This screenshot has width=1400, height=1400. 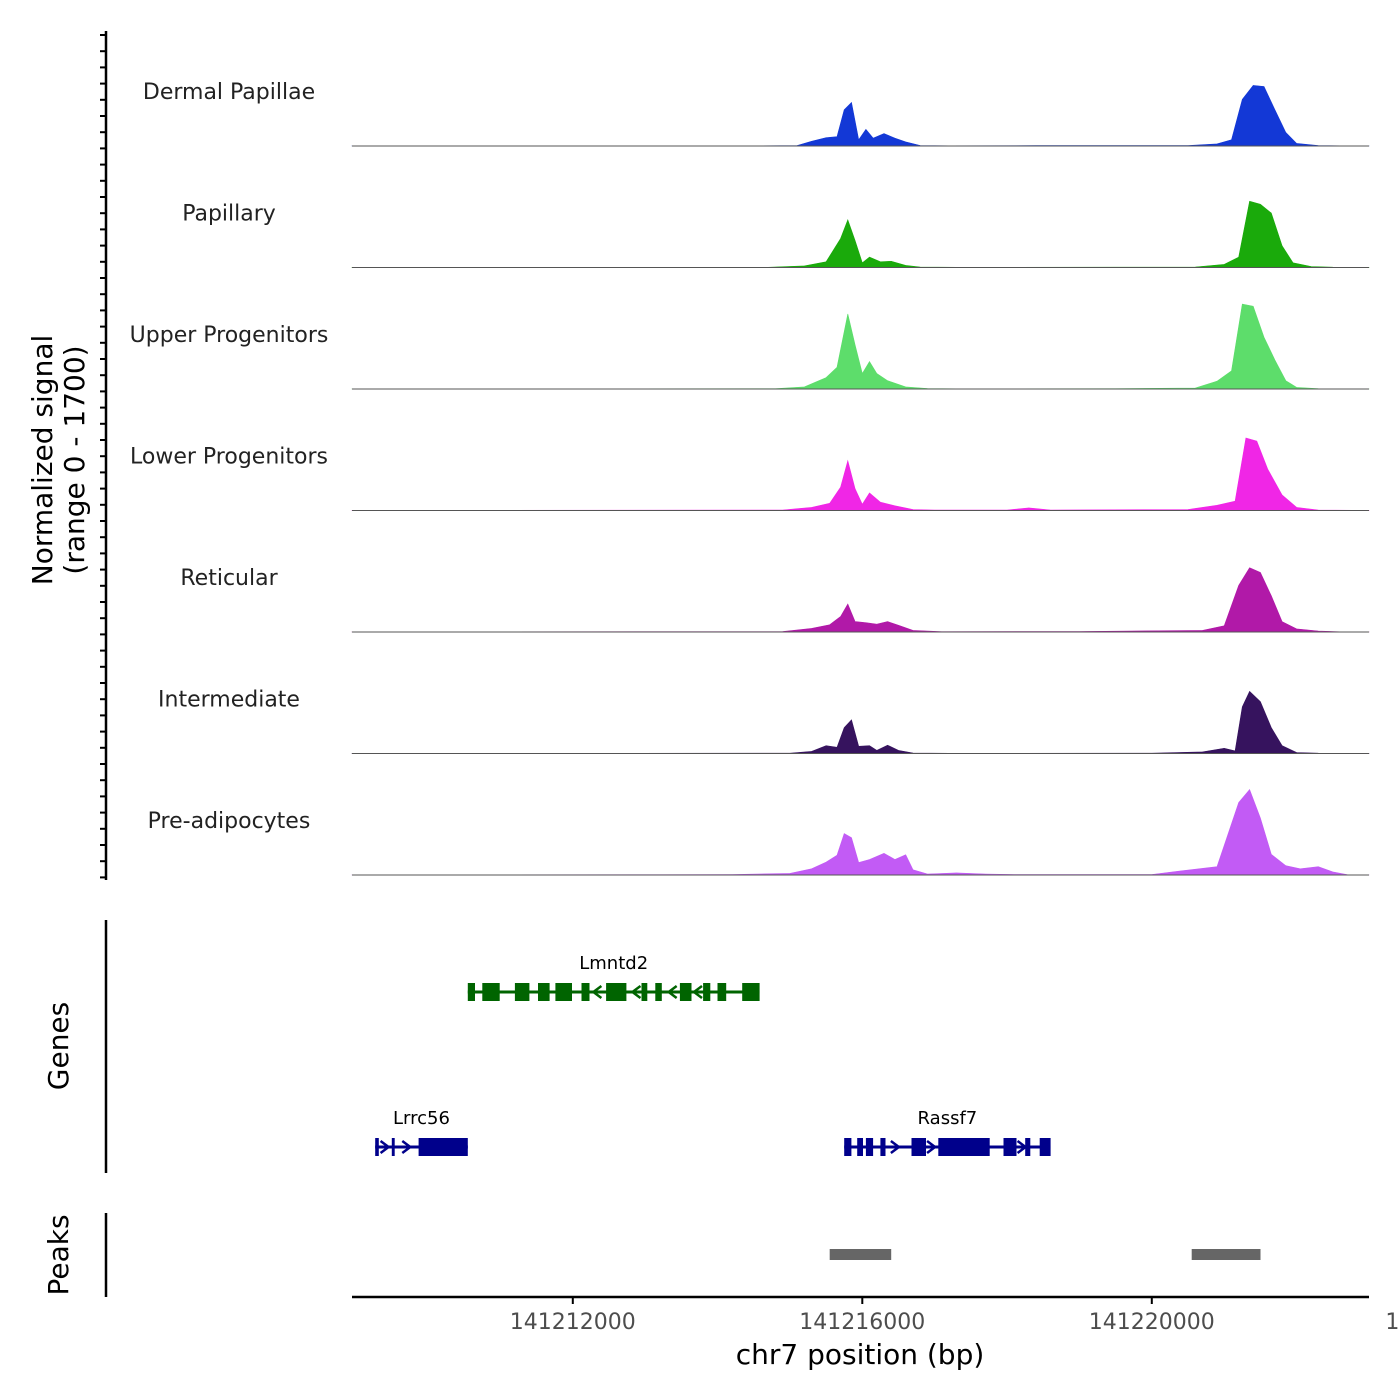 I want to click on gene-annotations: Lrrc56 Lmntd2 Rassf7, so click(x=713, y=1054).